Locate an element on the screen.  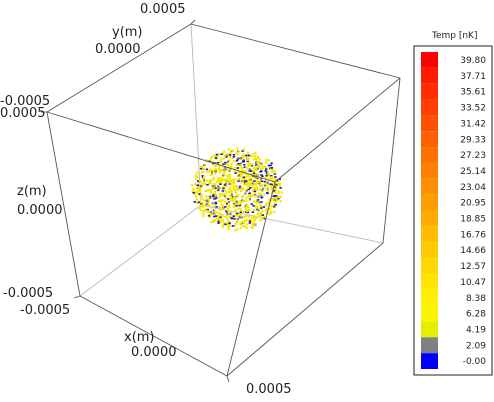
box-edge-back-right-vertical is located at coordinates (391, 160).